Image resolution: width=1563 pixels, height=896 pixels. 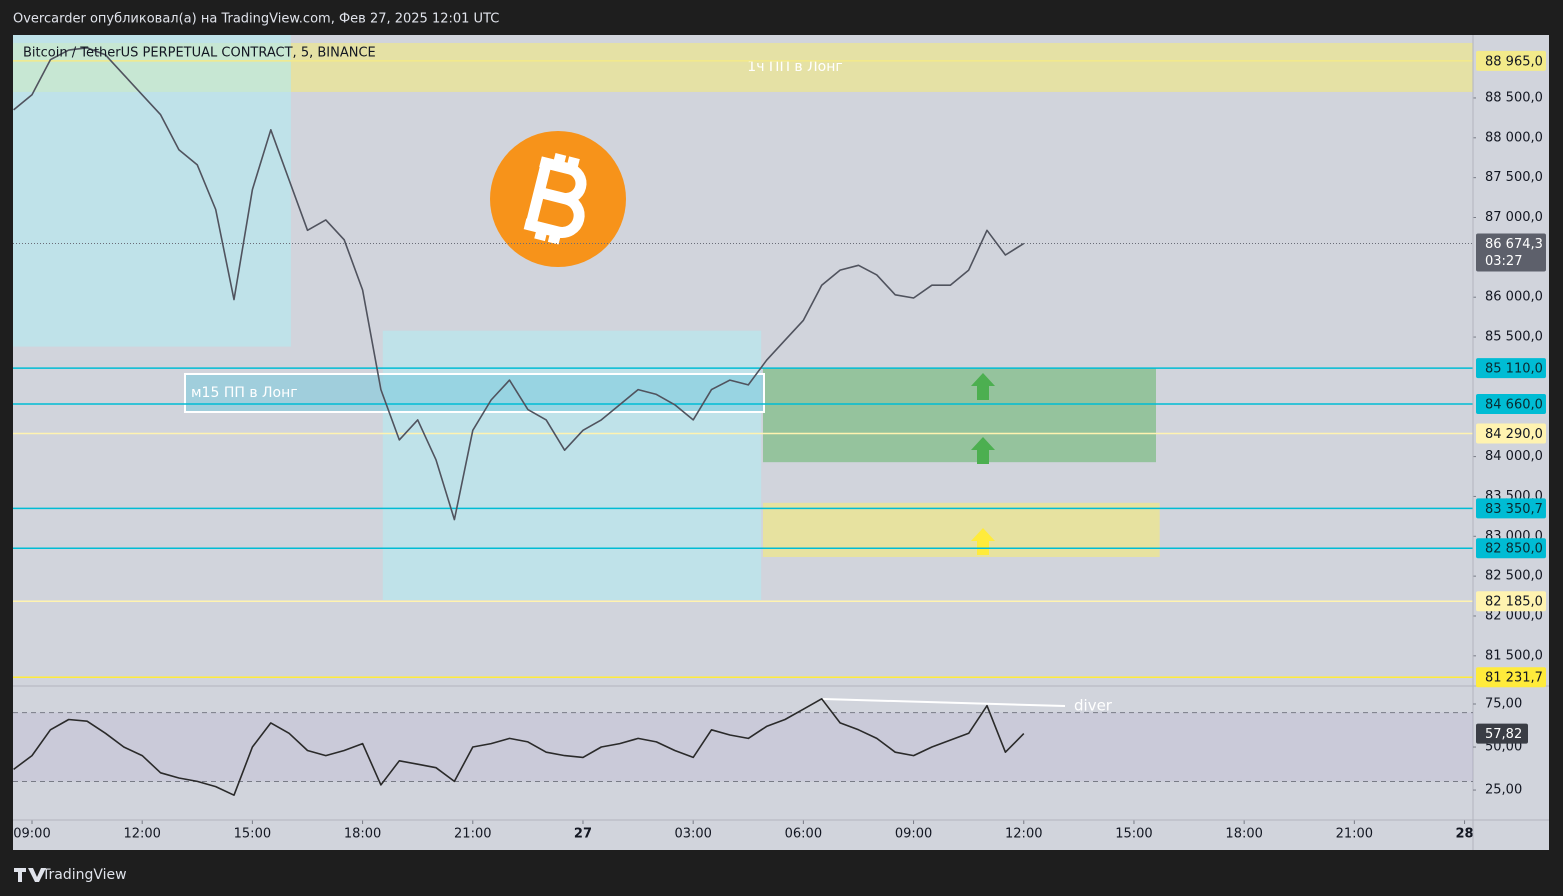 What do you see at coordinates (1514, 549) in the screenshot?
I see `level-label: 82 850,0` at bounding box center [1514, 549].